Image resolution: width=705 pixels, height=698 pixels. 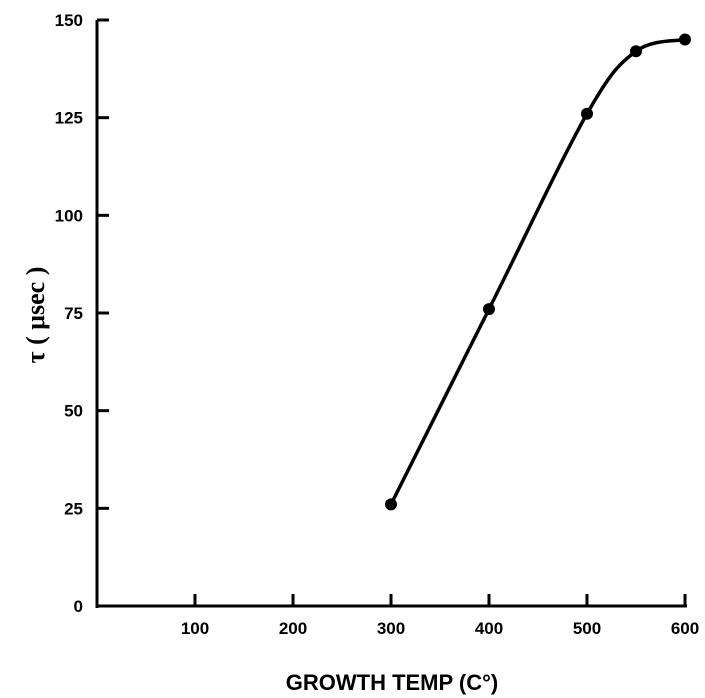 I want to click on y-tick-label: 100, so click(x=69, y=215).